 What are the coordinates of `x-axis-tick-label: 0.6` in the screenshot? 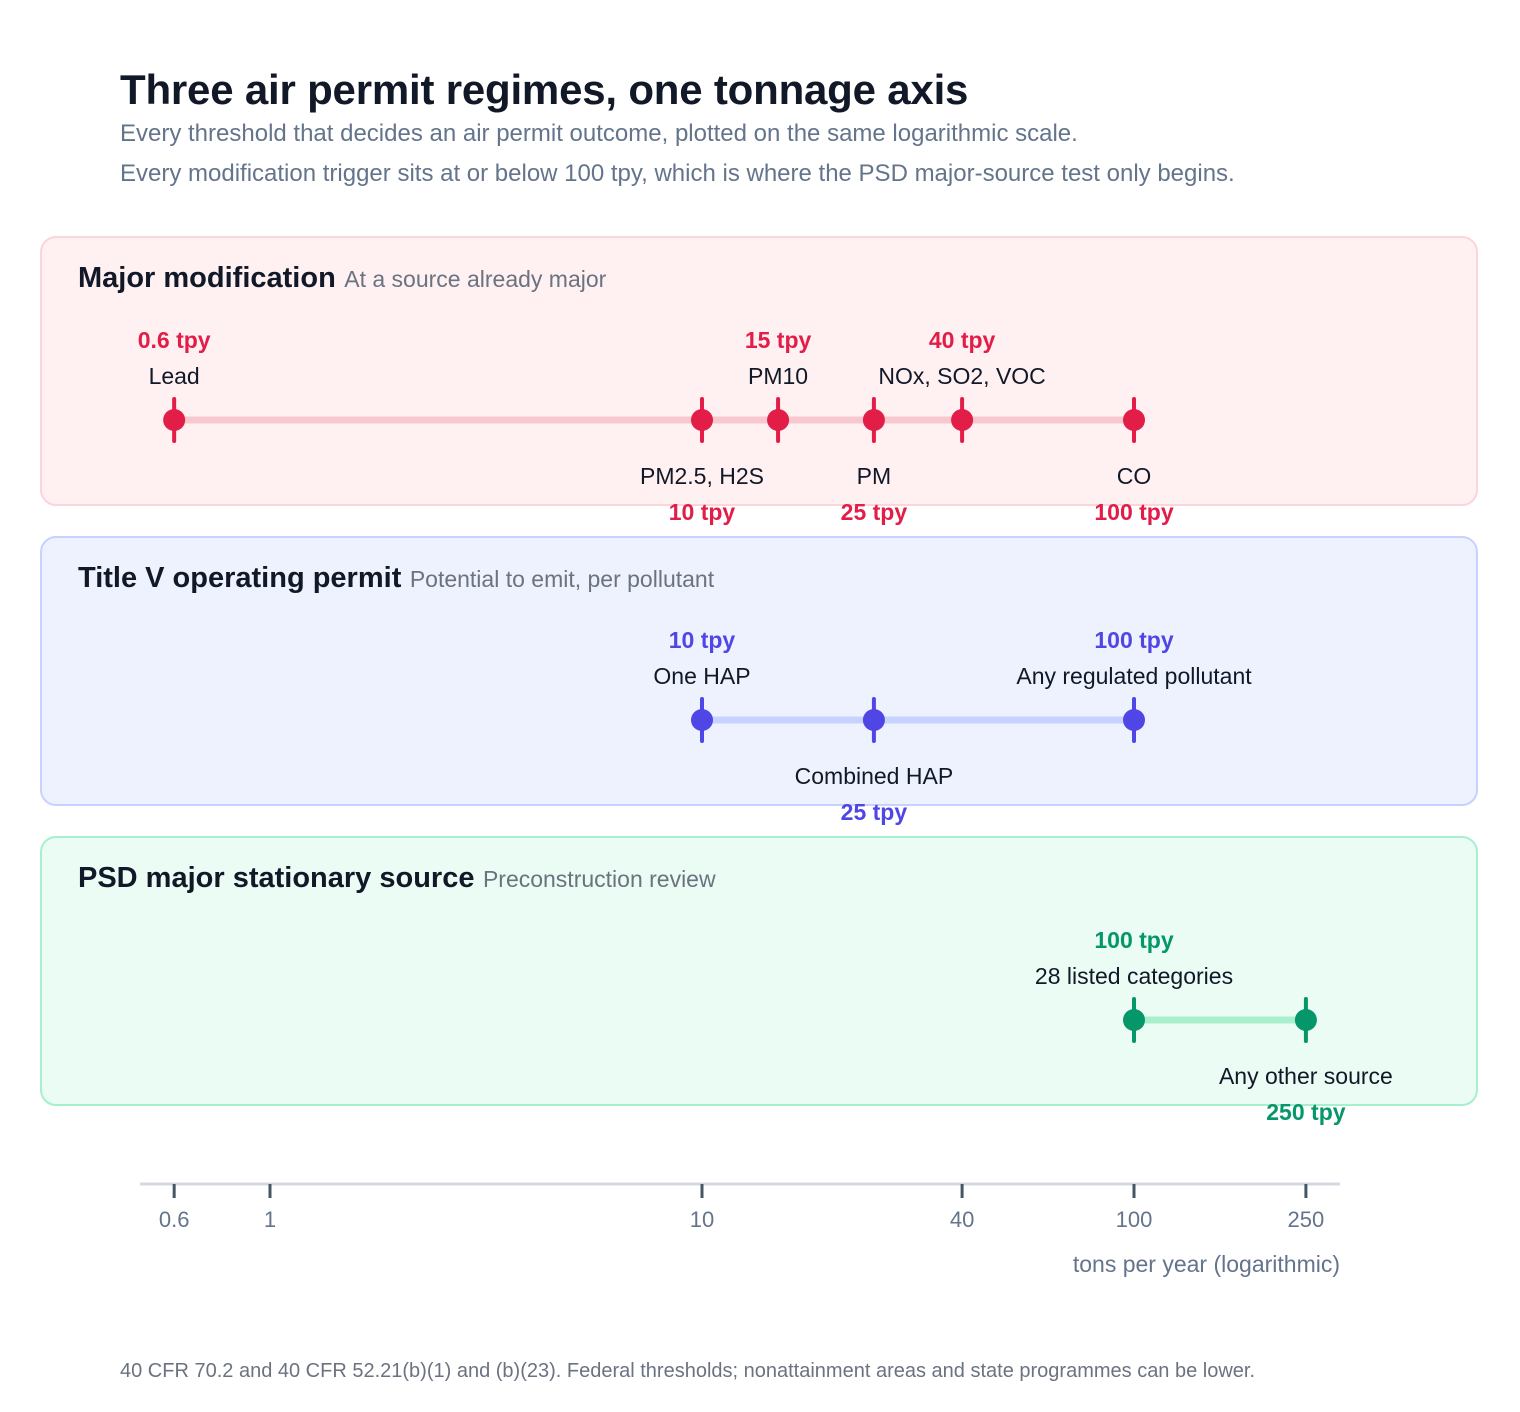 It's located at (174, 1219).